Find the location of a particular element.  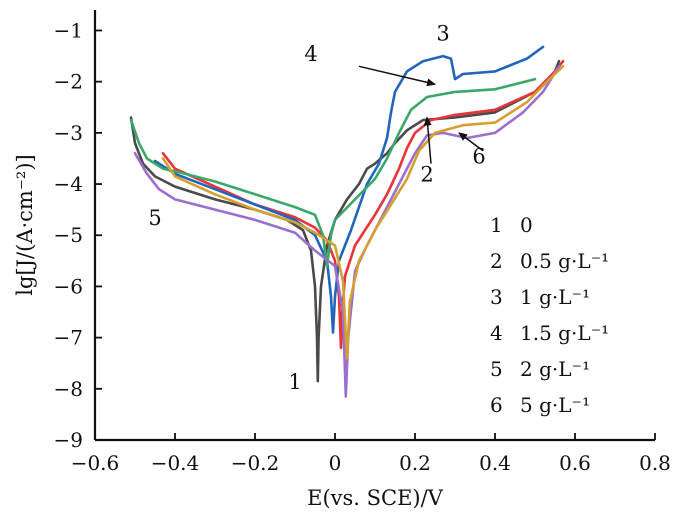

legend-concentration-2: 0.5 g·L⁻¹ is located at coordinates (564, 261).